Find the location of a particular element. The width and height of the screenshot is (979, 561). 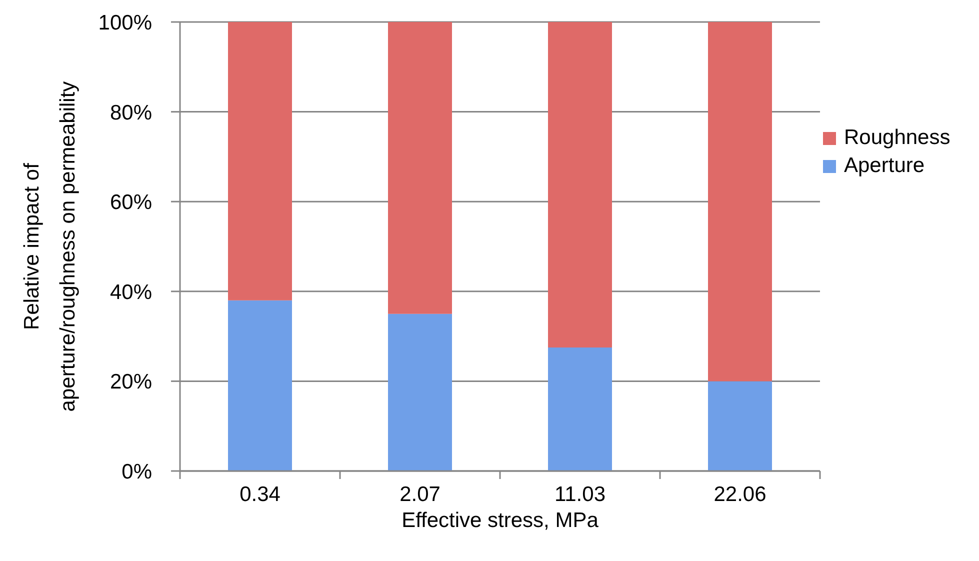

legend-label: Roughness is located at coordinates (897, 138).